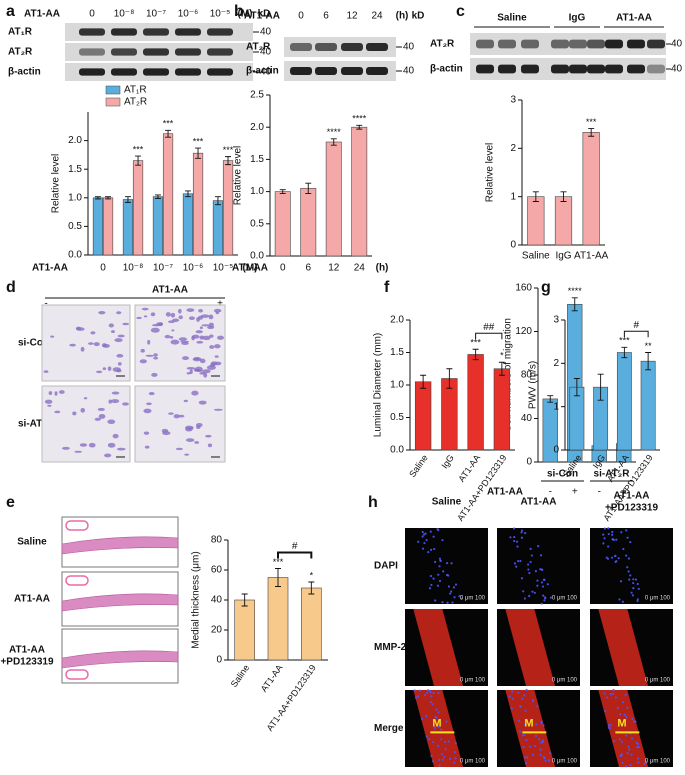  What do you see at coordinates (188, 14) in the screenshot?
I see `lane-label: 10⁻⁶` at bounding box center [188, 14].